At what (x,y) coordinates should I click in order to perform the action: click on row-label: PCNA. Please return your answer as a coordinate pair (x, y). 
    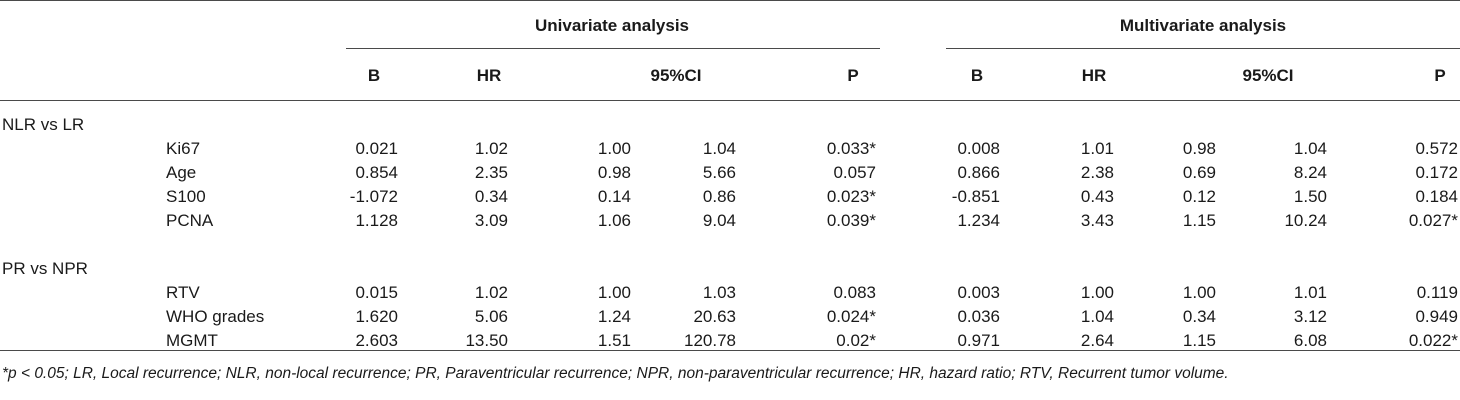
    Looking at the image, I should click on (190, 220).